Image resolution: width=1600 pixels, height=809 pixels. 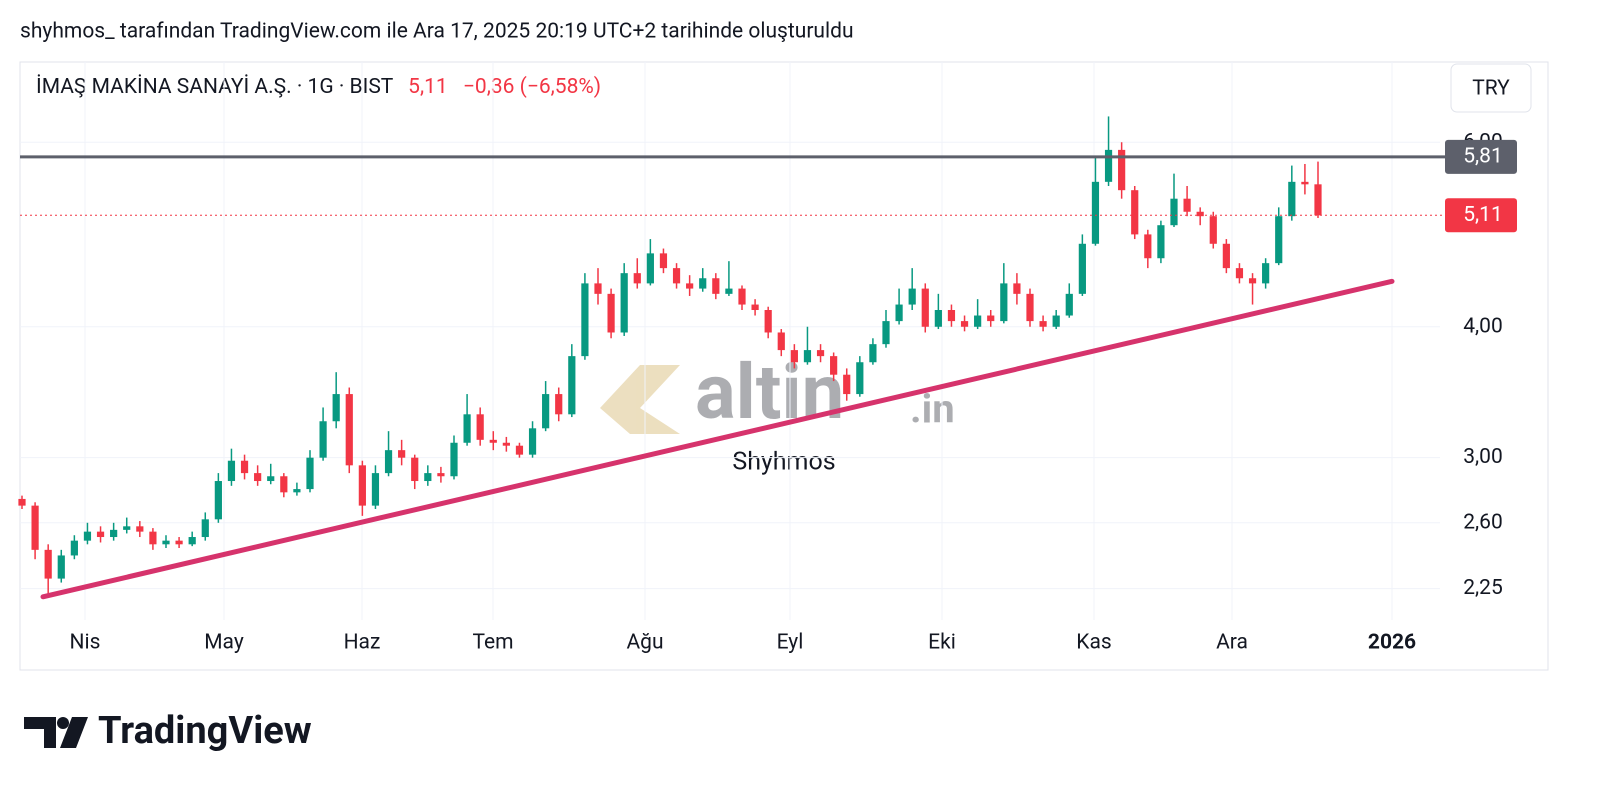 I want to click on x-tick-label: Eyl, so click(x=790, y=643).